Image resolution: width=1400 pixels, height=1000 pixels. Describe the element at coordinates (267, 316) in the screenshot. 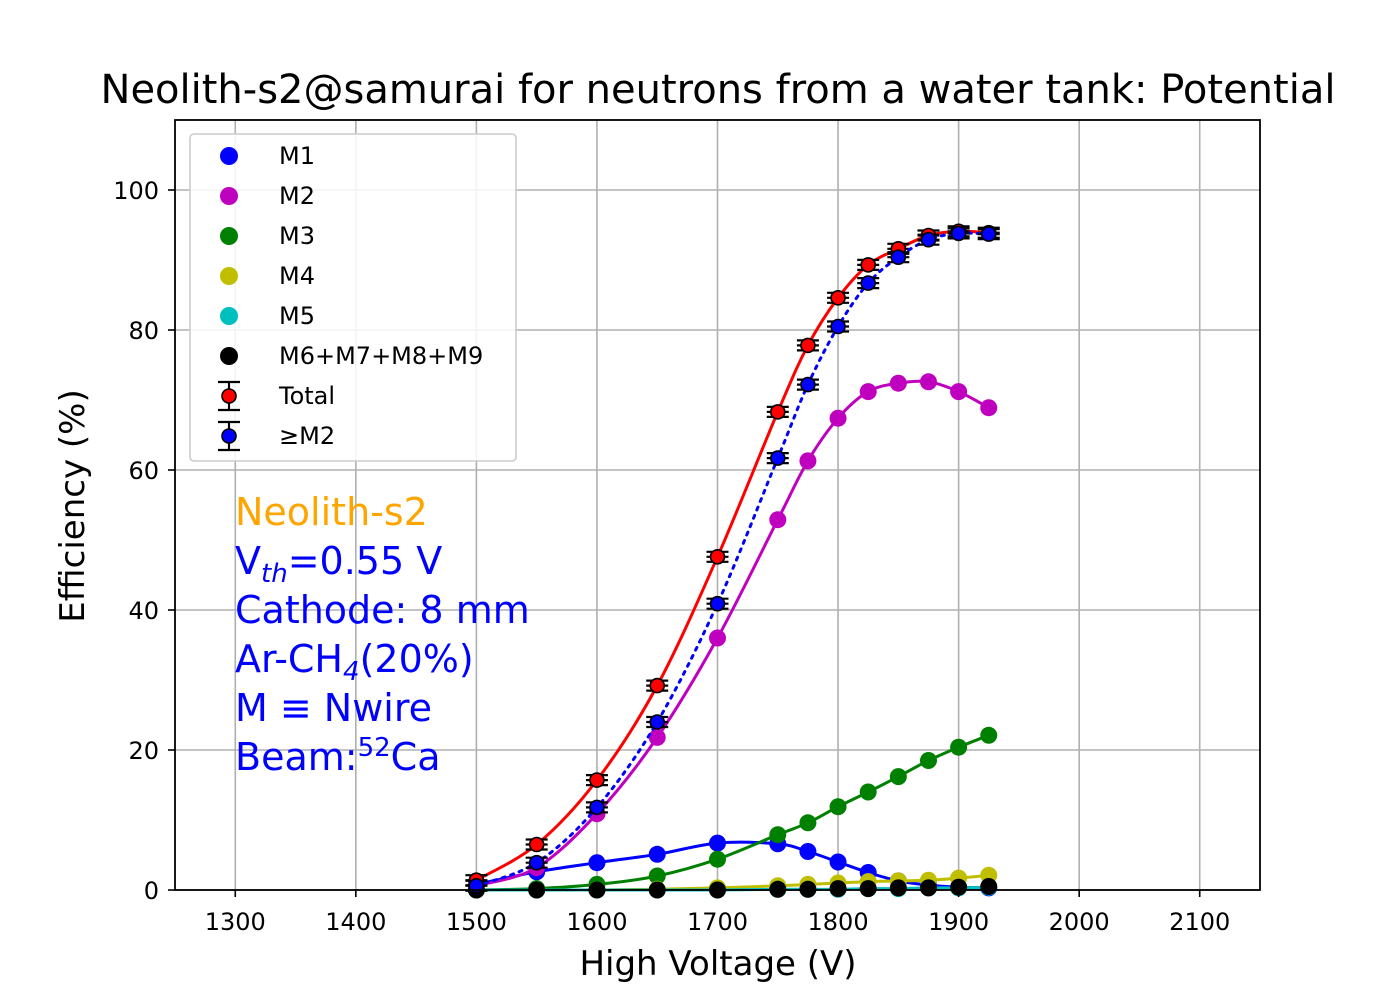

I see `legend-entry: M5` at that location.